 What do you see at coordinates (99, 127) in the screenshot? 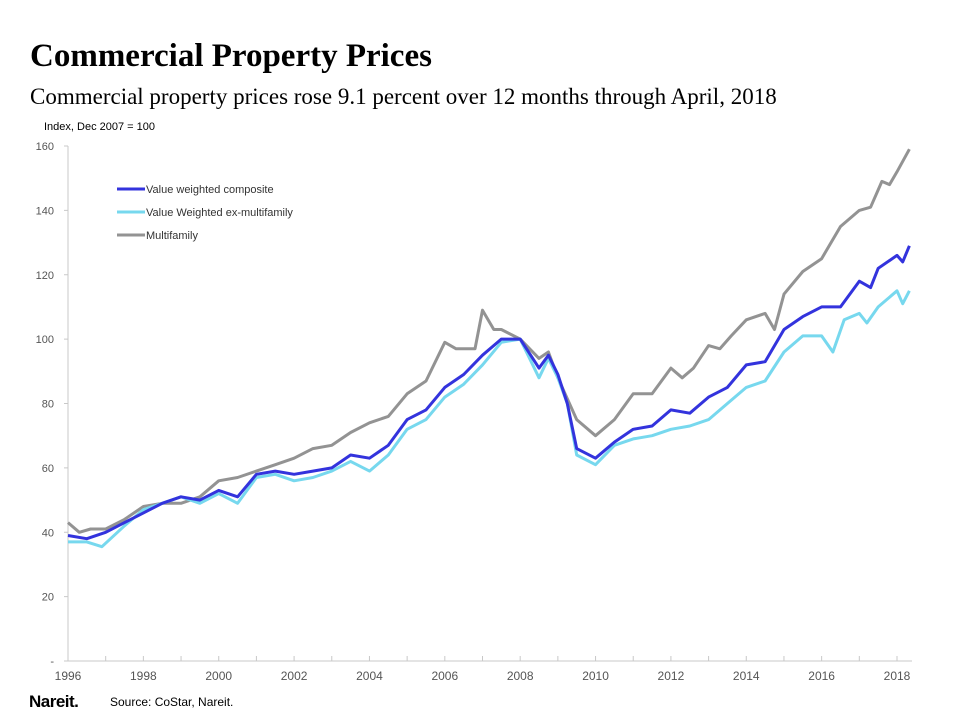
I see `y-axis-label: Index, Dec 2007 = 100` at bounding box center [99, 127].